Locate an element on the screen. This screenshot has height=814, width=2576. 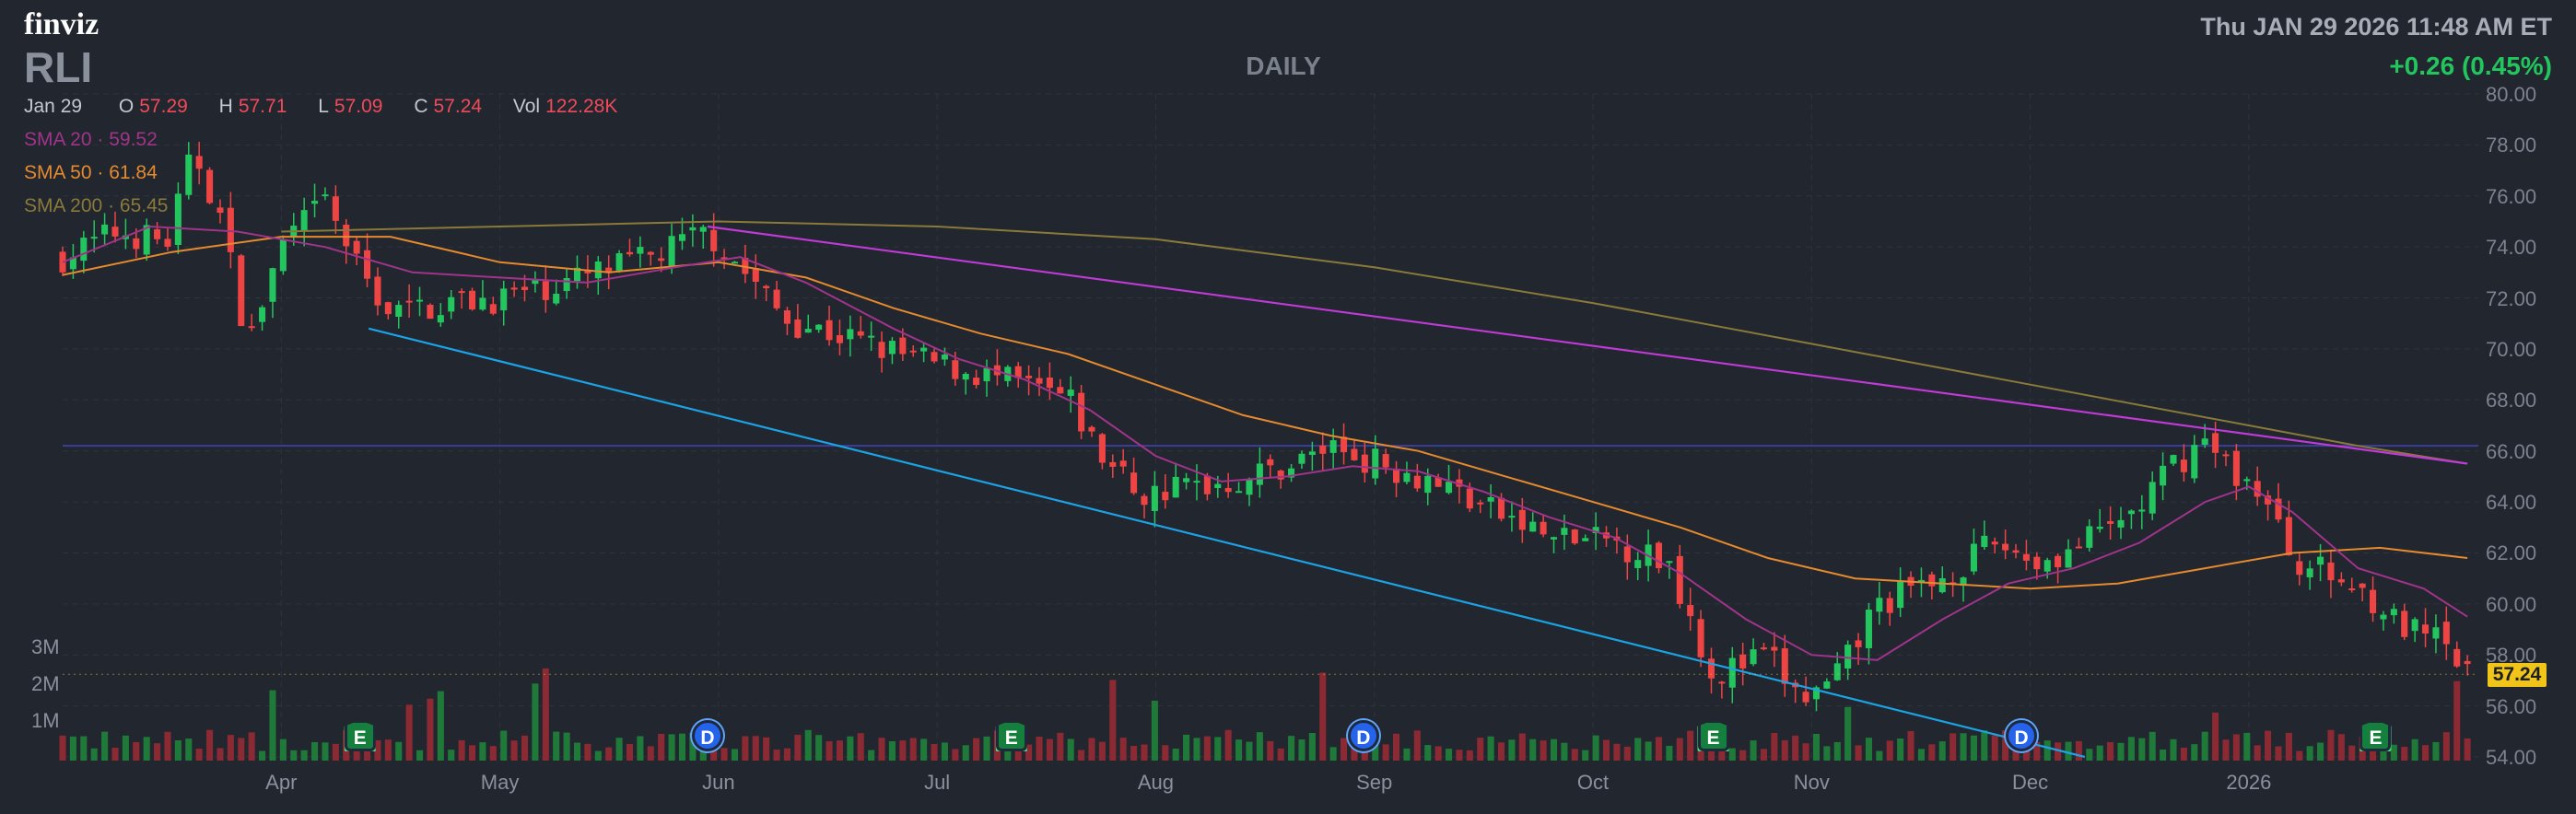
sma50-label: SMA 50 is located at coordinates (58, 172).